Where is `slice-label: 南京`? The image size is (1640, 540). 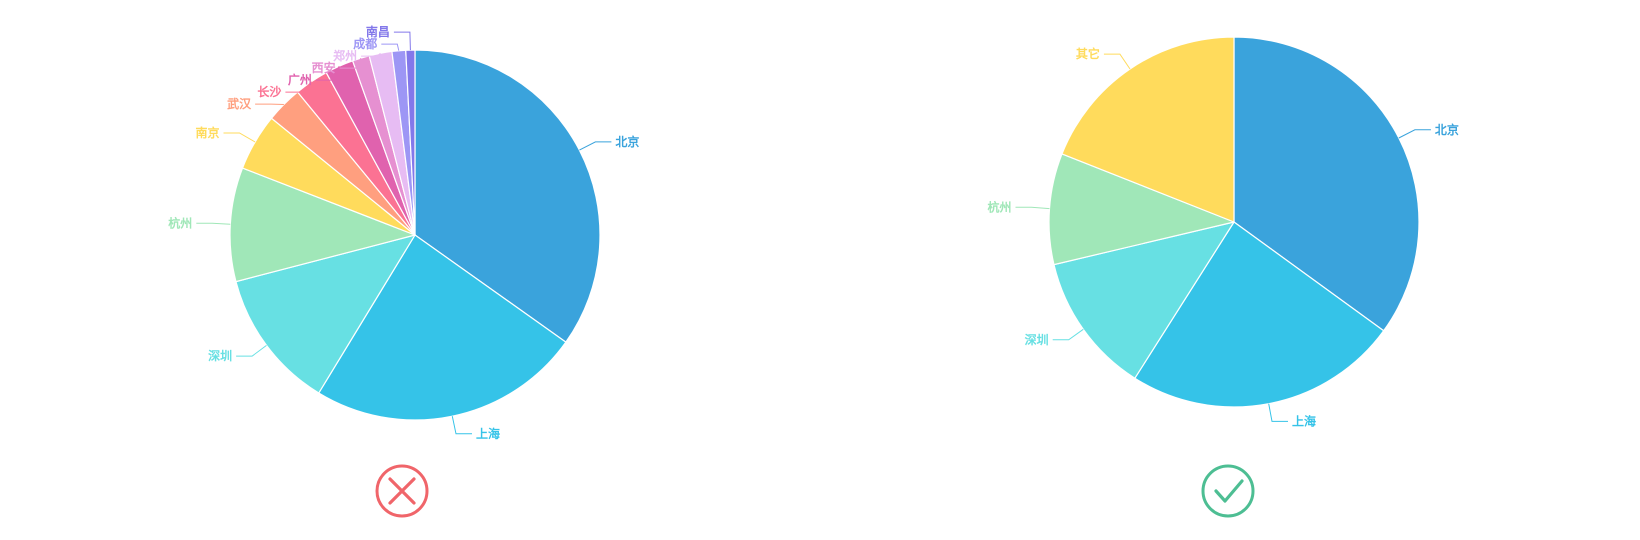 slice-label: 南京 is located at coordinates (207, 132).